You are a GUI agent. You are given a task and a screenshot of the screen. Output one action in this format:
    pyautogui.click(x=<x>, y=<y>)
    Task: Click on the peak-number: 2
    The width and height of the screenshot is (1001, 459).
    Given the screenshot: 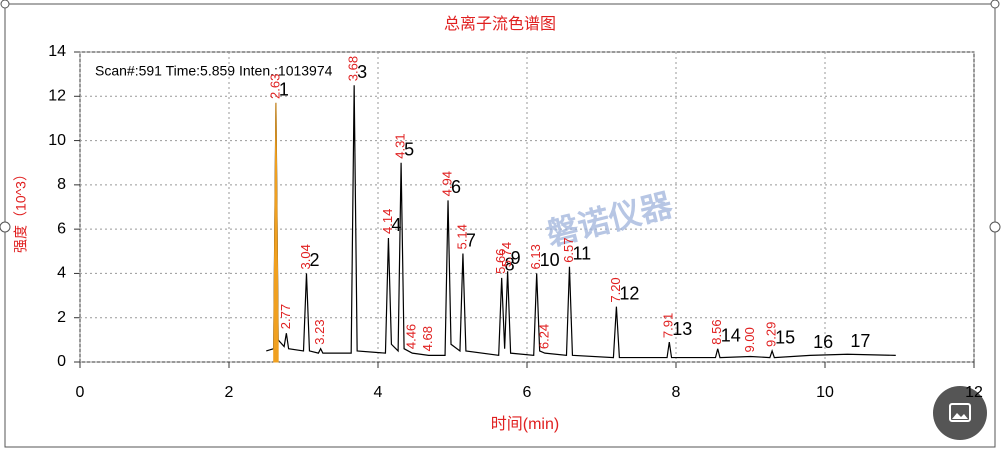 What is the action you would take?
    pyautogui.click(x=314, y=260)
    